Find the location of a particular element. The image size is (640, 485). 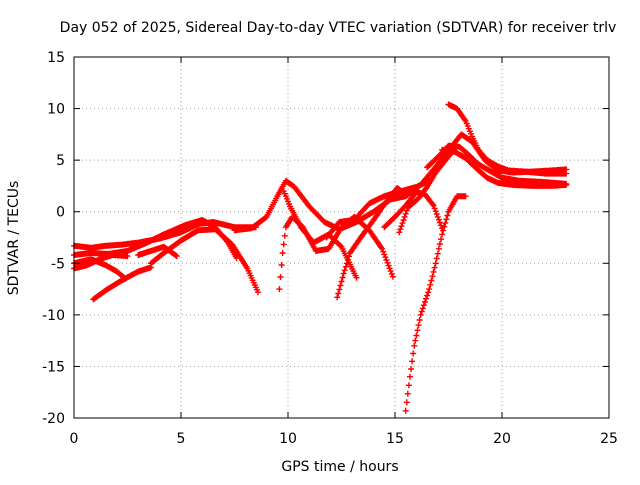

y-tick-label: 15 is located at coordinates (56, 58).